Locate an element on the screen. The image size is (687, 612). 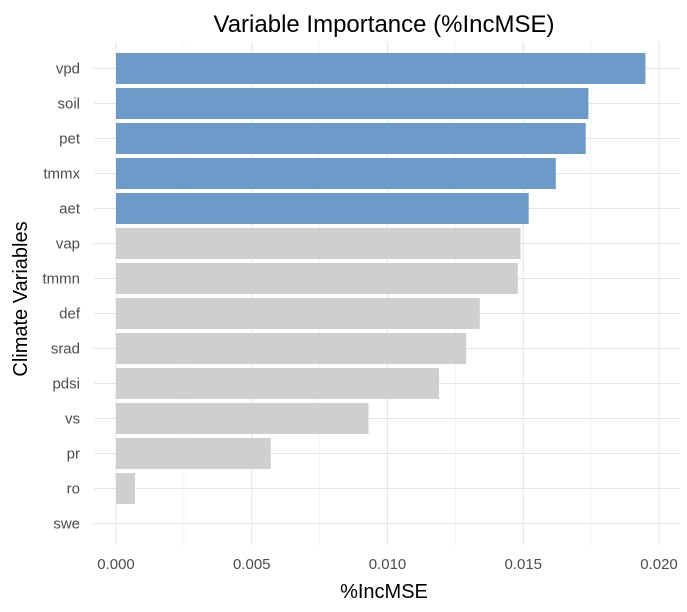
bar-pdsi is located at coordinates (278, 383).